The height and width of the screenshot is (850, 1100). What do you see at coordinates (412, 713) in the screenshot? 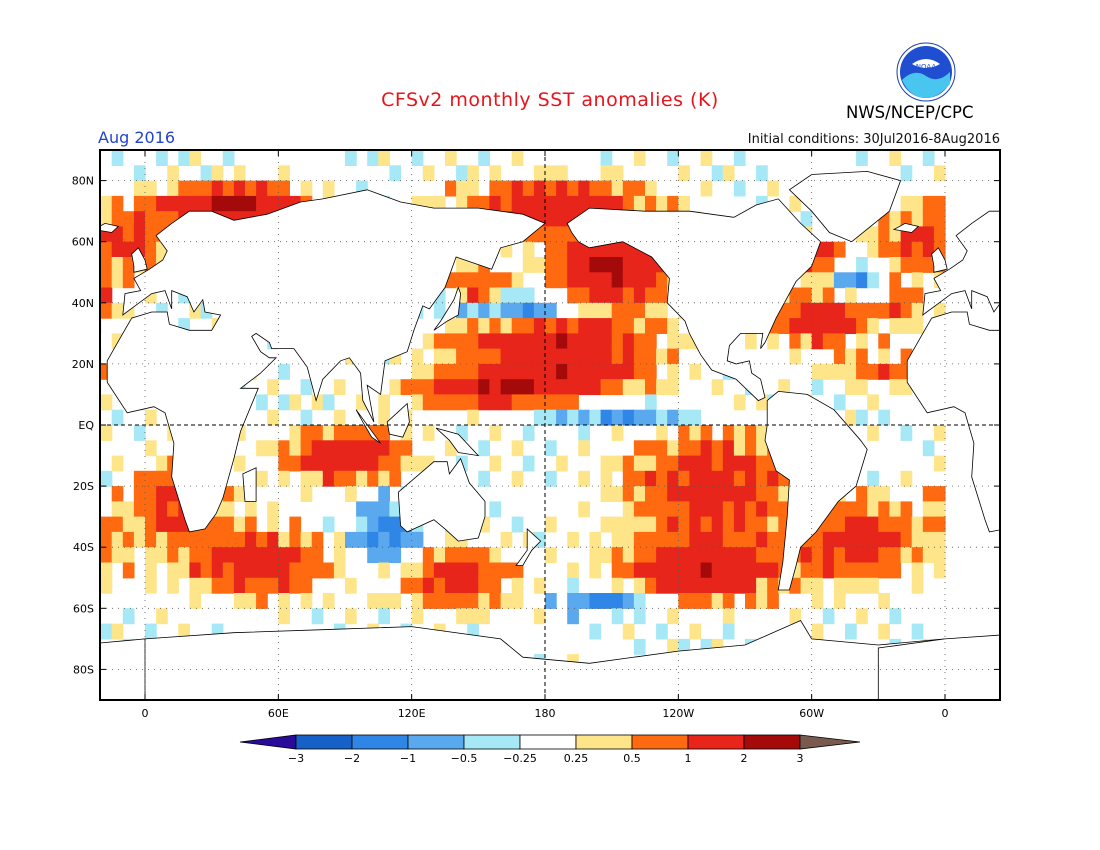
I see `lon-label: 120E` at bounding box center [412, 713].